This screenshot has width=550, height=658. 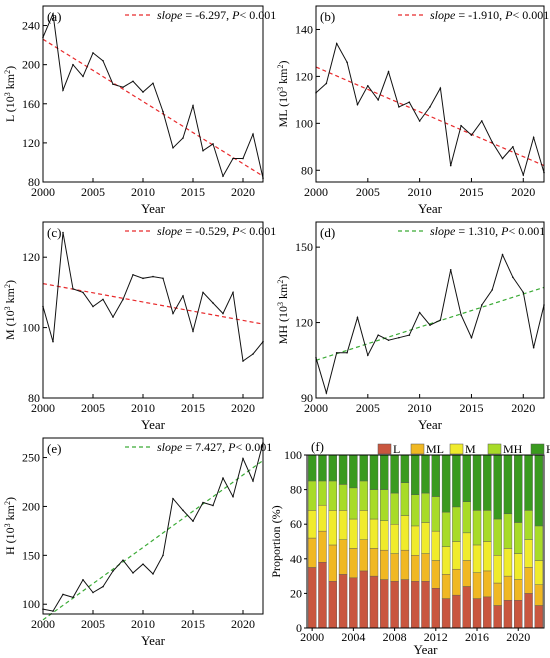 What do you see at coordinates (283, 109) in the screenshot?
I see `y-label-text: ML (10` at bounding box center [283, 109].